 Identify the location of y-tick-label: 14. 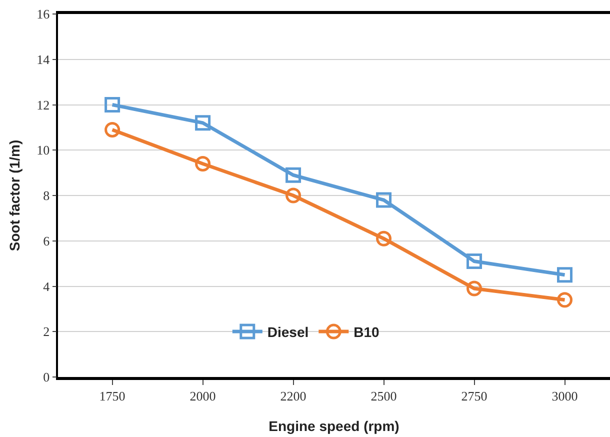
(43, 59).